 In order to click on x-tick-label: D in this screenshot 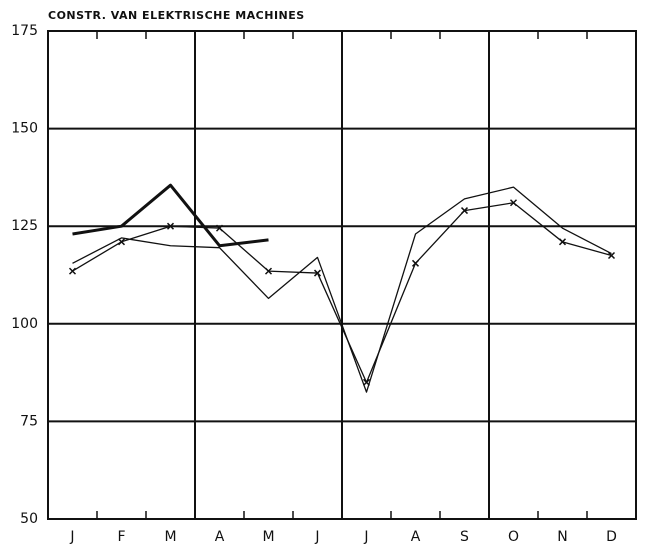, I will do `click(611, 537)`.